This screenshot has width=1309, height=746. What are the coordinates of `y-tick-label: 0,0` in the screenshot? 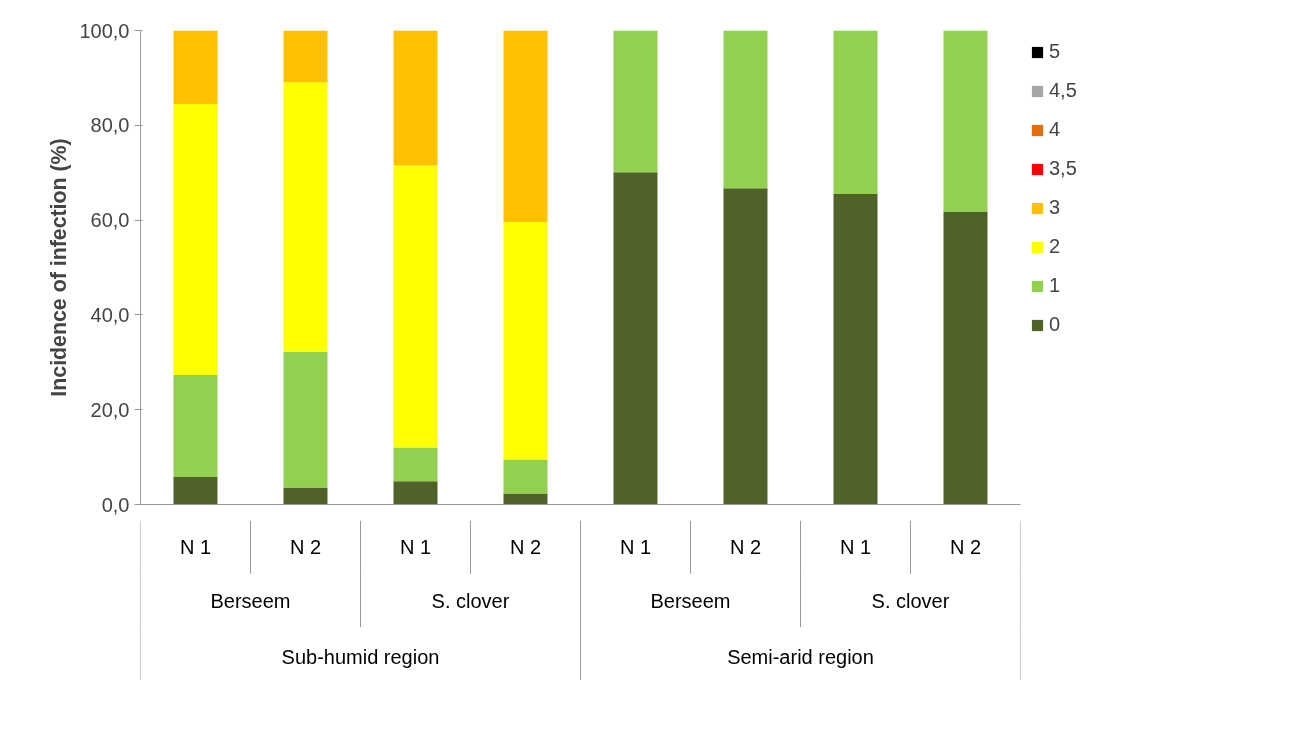 It's located at (115, 504).